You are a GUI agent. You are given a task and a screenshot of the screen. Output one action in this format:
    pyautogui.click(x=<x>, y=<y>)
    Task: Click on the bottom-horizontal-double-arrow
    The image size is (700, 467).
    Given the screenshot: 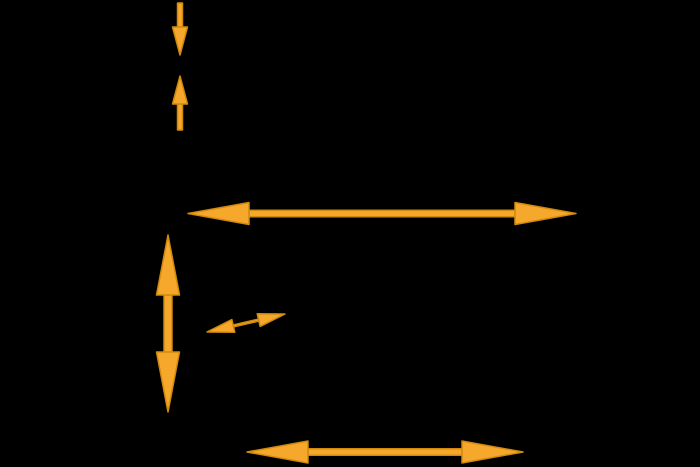 What is the action you would take?
    pyautogui.click(x=385, y=452)
    